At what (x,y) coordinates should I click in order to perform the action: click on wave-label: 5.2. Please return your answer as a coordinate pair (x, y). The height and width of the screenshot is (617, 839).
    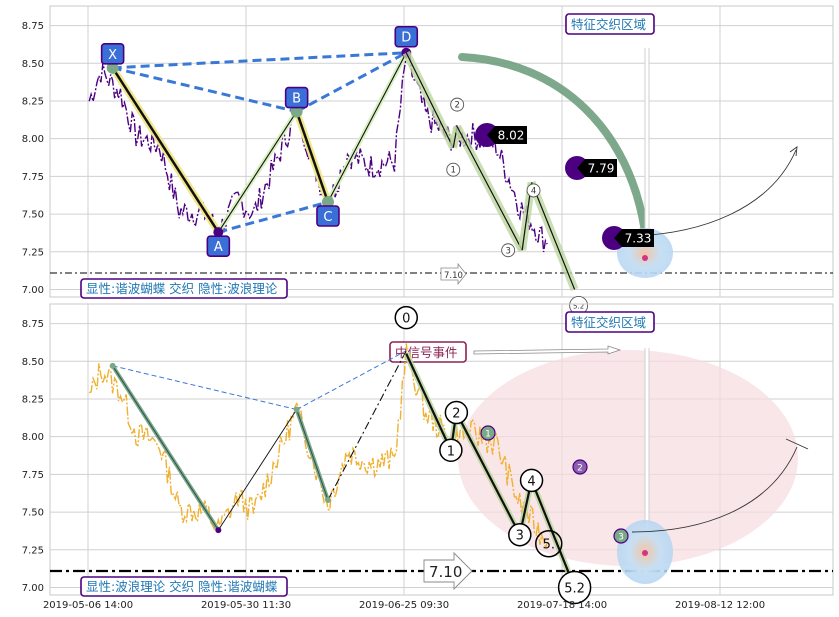
    Looking at the image, I should click on (578, 306).